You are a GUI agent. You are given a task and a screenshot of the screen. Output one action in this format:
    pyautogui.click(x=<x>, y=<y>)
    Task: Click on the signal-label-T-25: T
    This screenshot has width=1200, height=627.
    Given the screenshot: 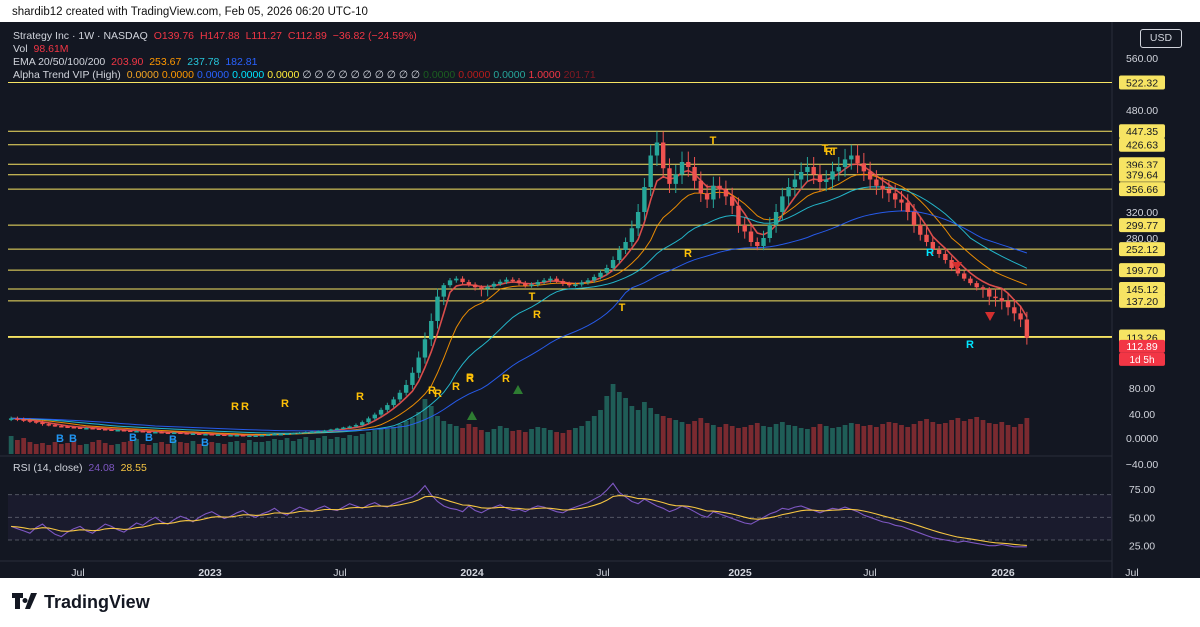 What is the action you would take?
    pyautogui.click(x=834, y=152)
    